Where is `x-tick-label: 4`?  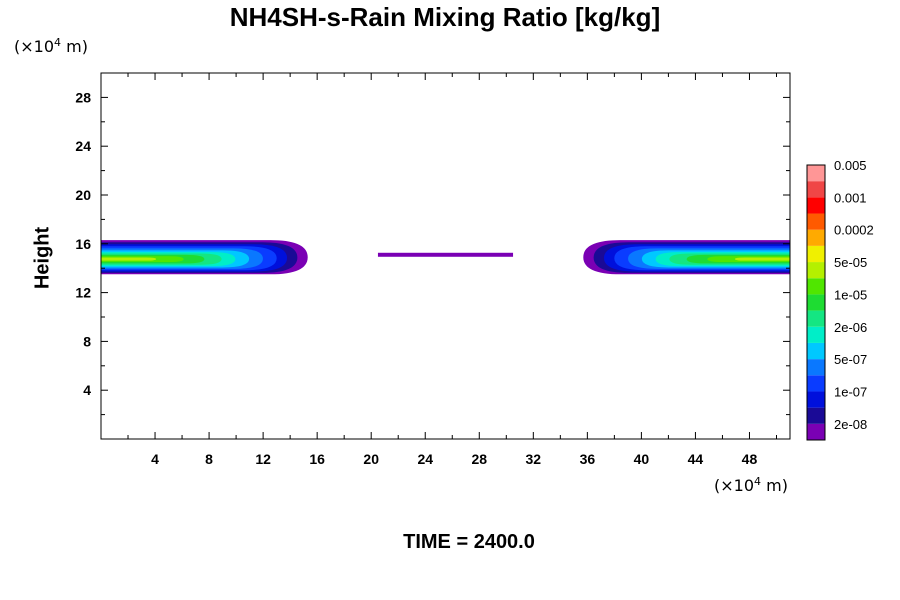 x-tick-label: 4 is located at coordinates (155, 459).